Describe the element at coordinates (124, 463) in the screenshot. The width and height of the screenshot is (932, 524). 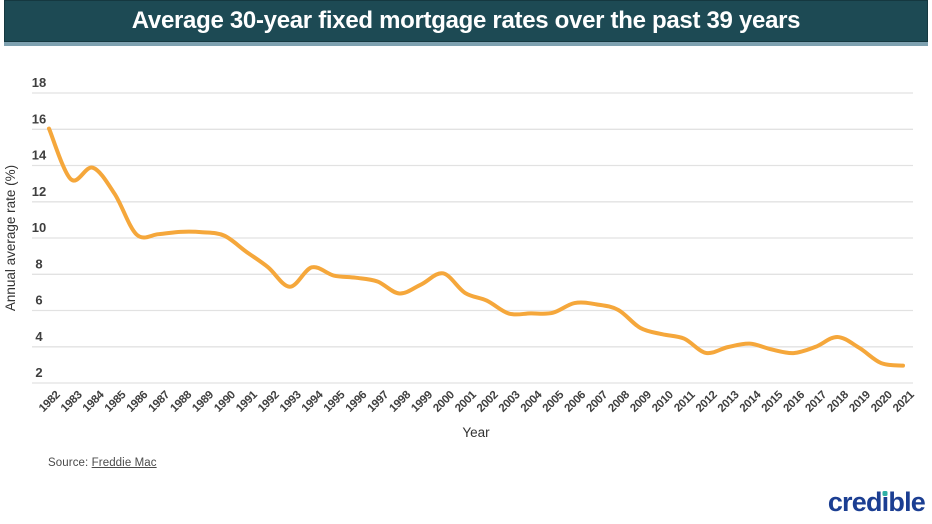
I see `source-link: Freddie Mac` at that location.